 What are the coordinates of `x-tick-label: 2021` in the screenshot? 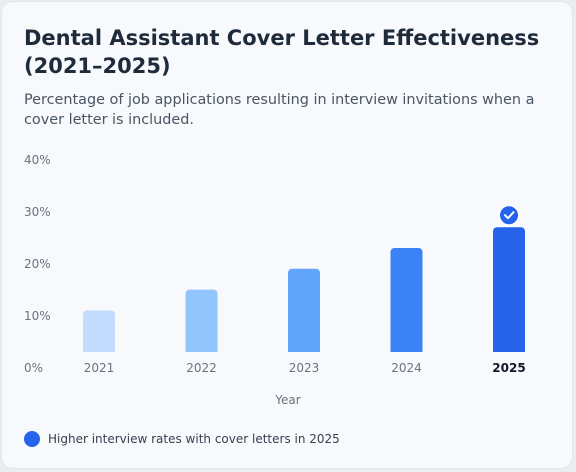 It's located at (99, 368).